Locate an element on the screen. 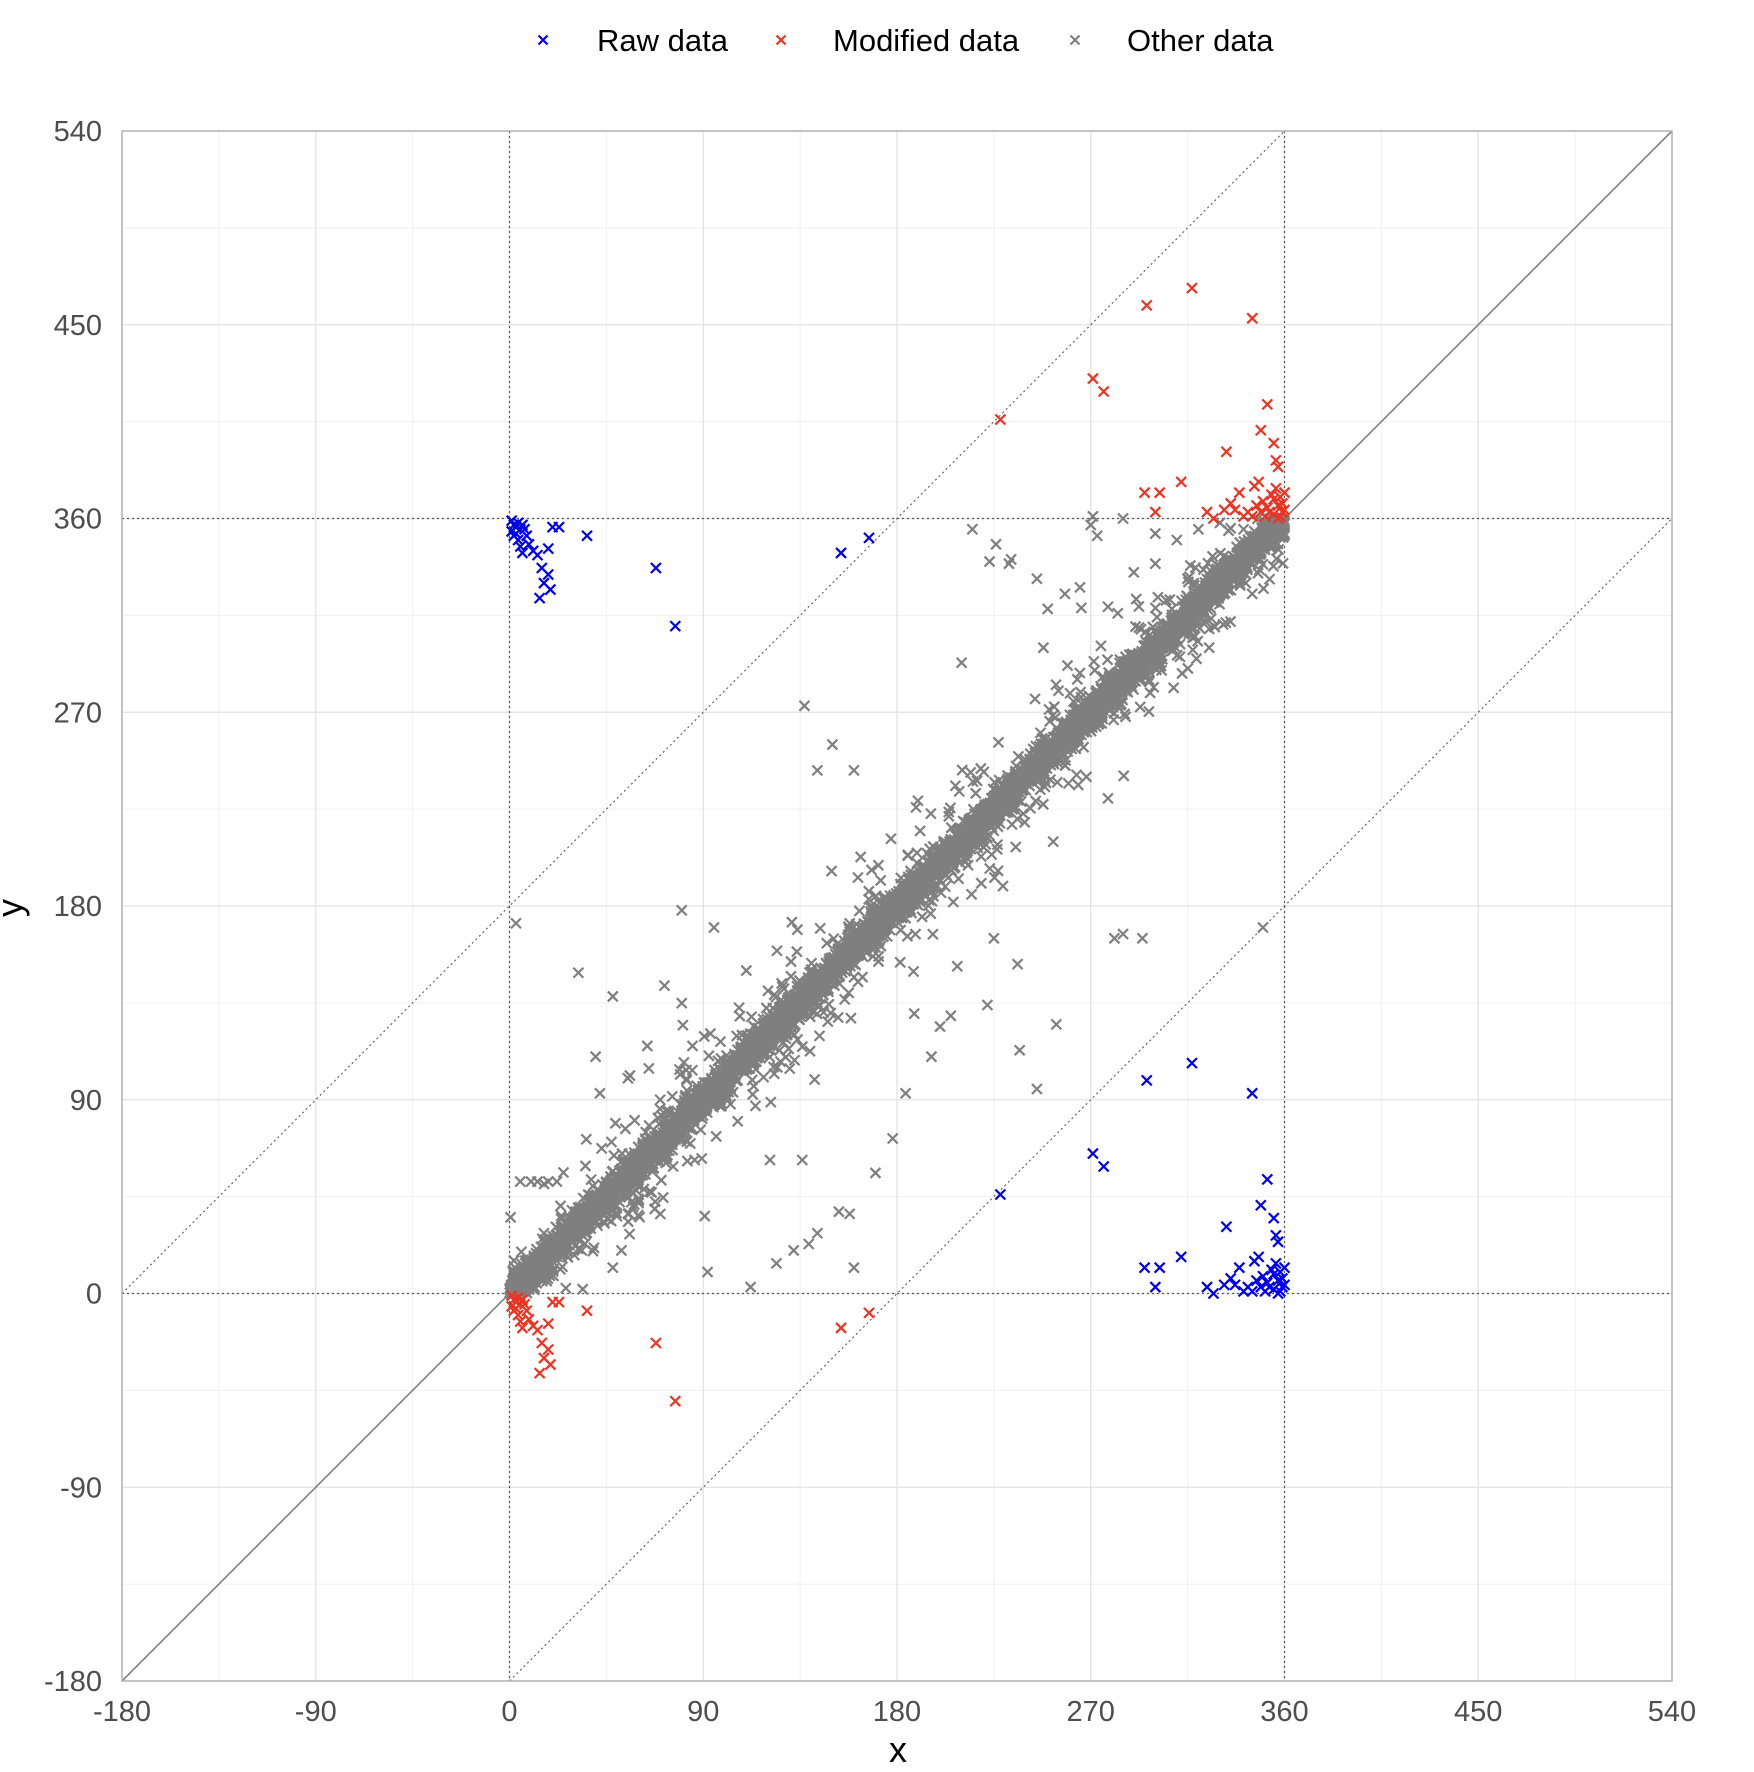  legend-label-modified-data: Modified data is located at coordinates (926, 40).